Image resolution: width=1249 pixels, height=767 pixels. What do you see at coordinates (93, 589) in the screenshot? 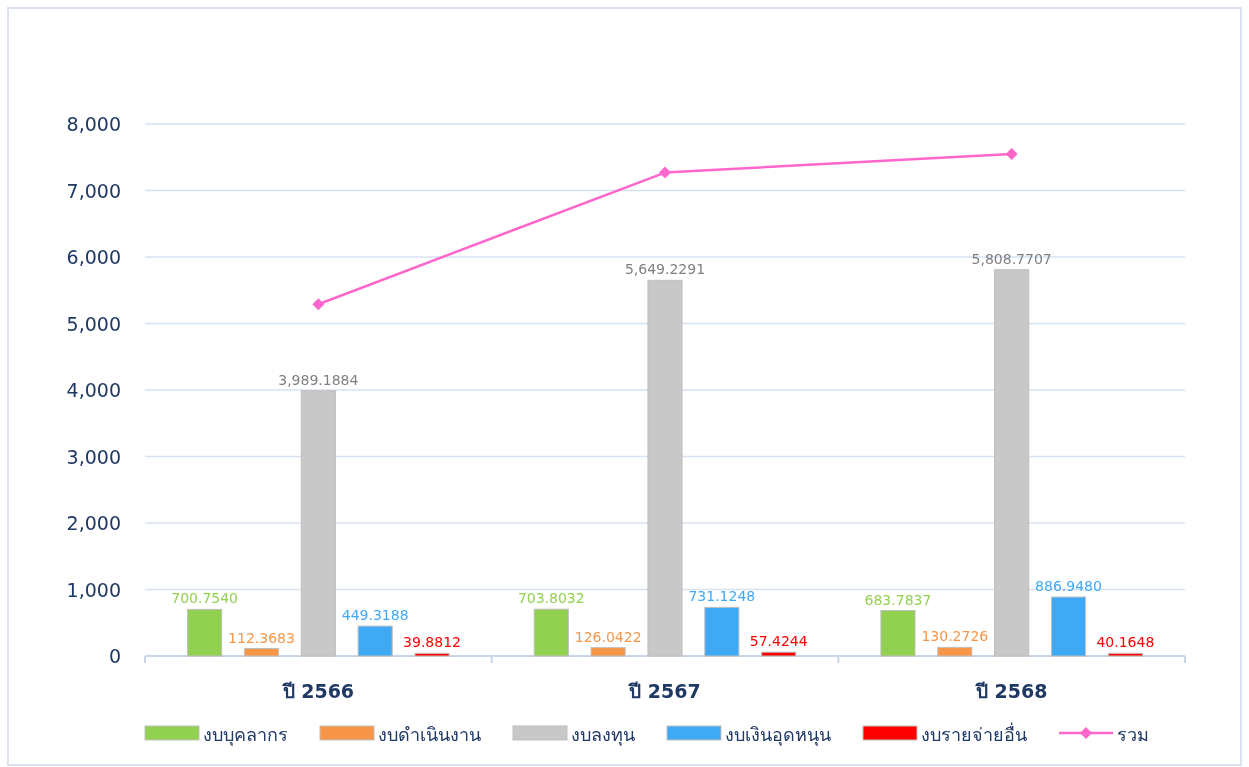
I see `y-tick-label: 1,000` at bounding box center [93, 589].